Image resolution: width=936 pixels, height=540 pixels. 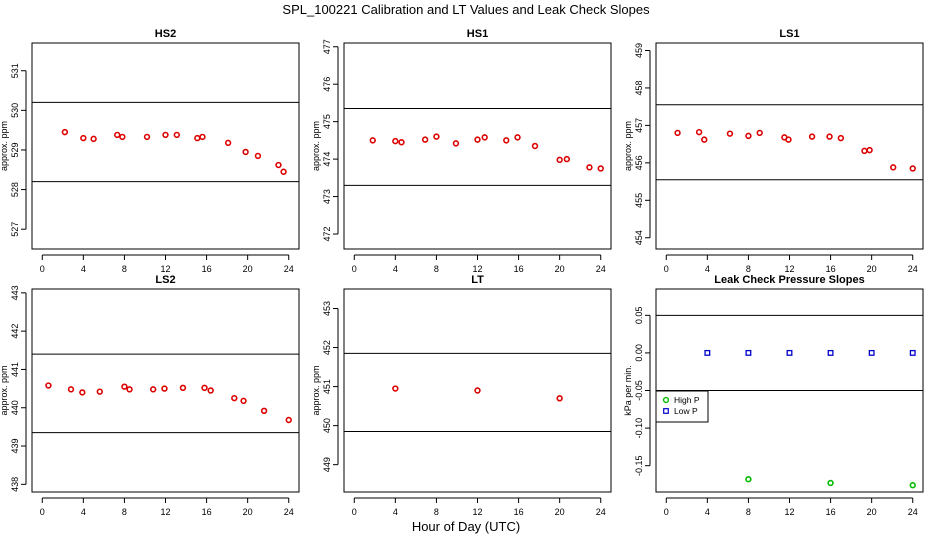 I want to click on y-tick-label: 0.00, so click(x=639, y=353).